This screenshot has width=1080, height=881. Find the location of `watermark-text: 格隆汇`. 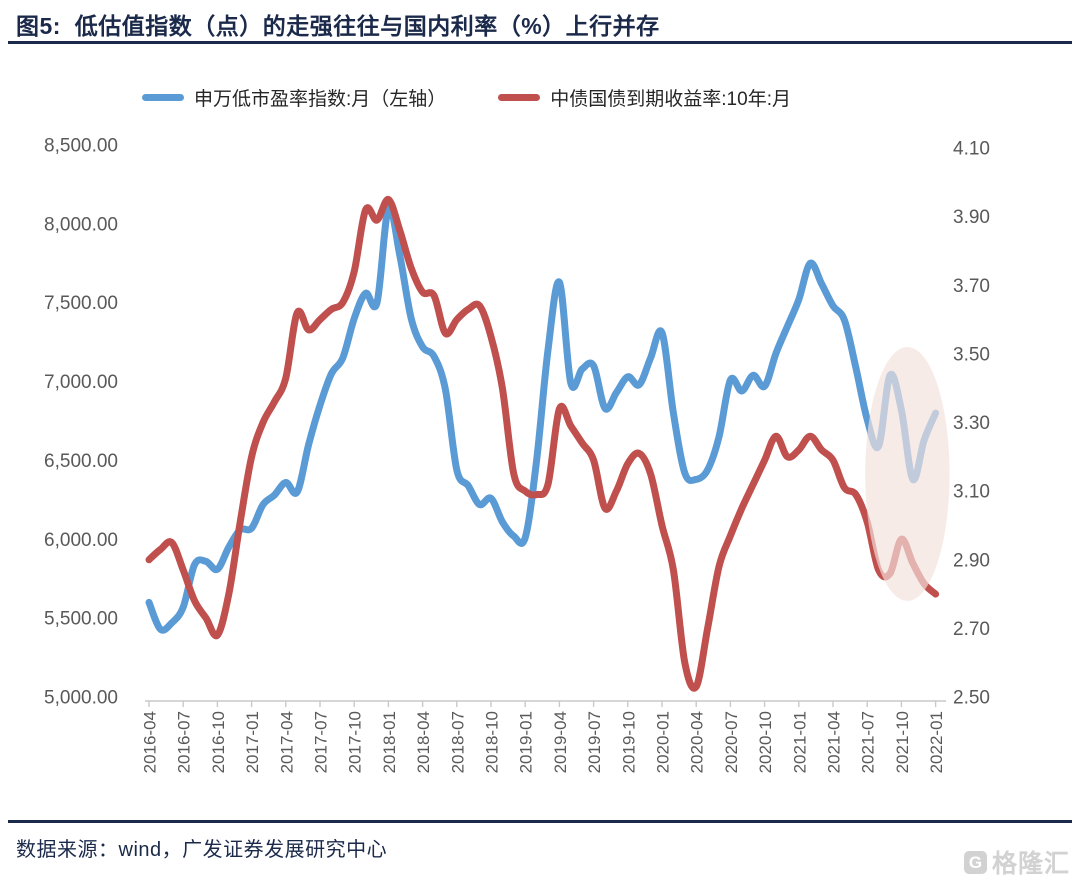

watermark-text: 格隆汇 is located at coordinates (1030, 864).